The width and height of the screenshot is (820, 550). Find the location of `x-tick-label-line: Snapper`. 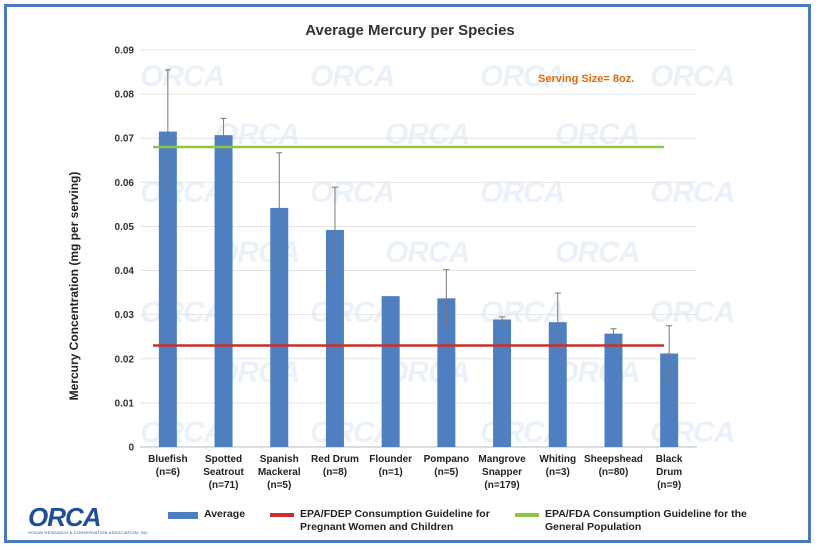

x-tick-label-line: Snapper is located at coordinates (502, 472).